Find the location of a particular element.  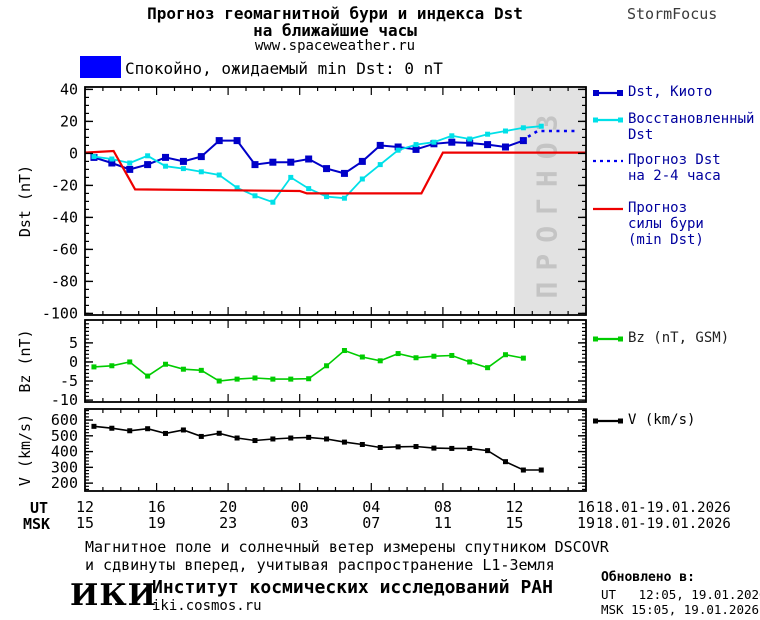

dst-restored-legend-marker is located at coordinates (608, 122).